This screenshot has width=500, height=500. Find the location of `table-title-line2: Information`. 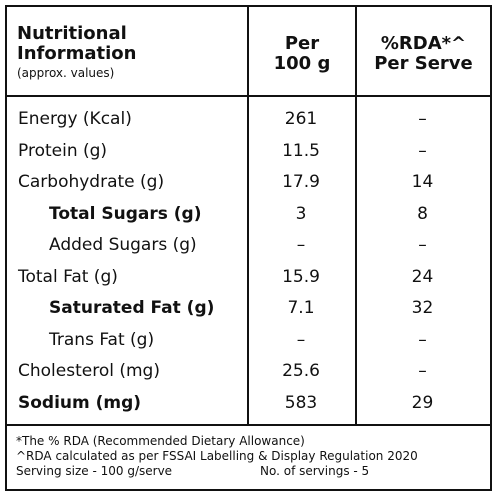

table-title-line2: Information is located at coordinates (77, 53).